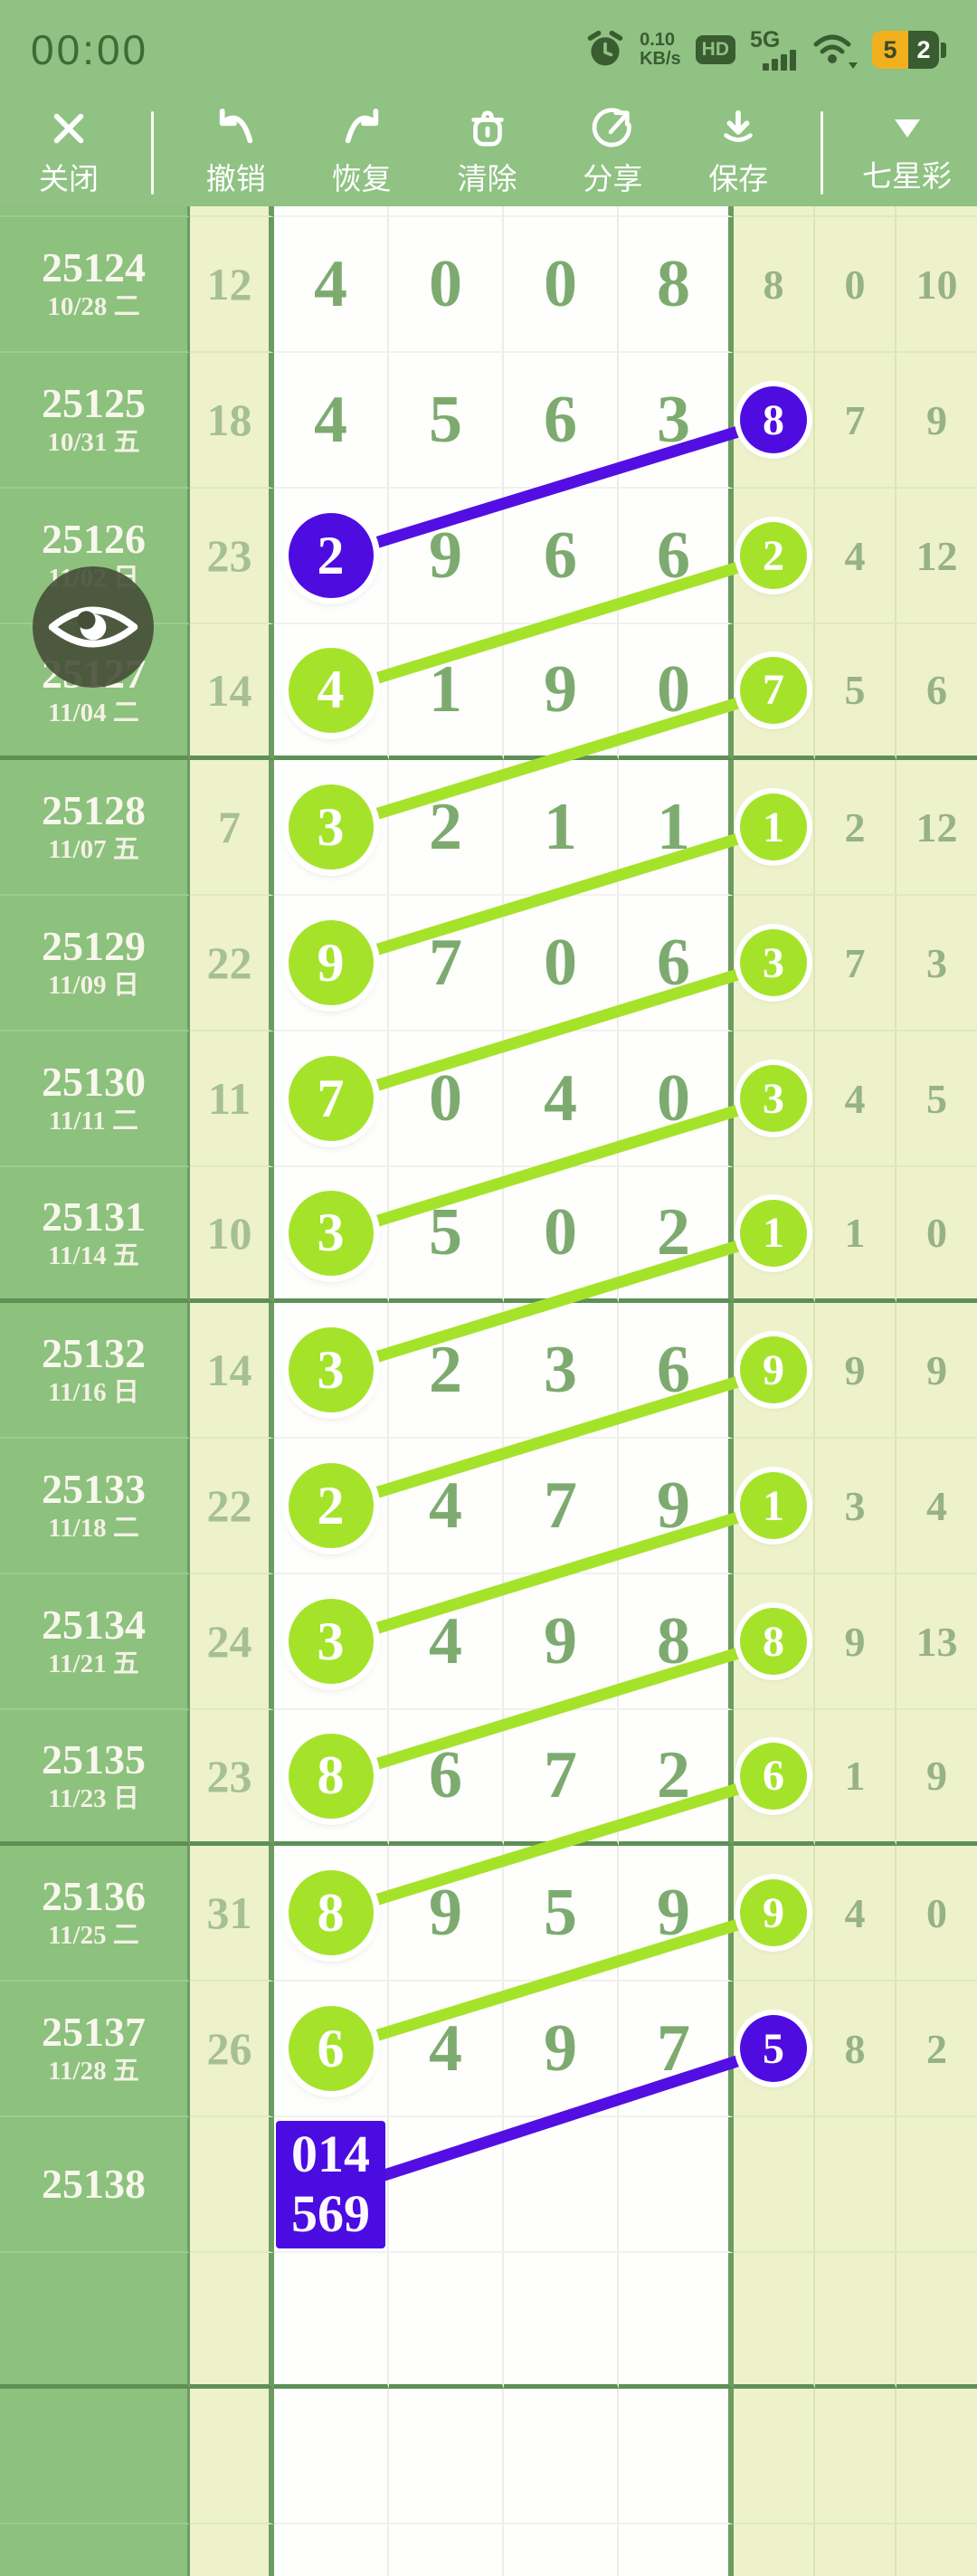 This screenshot has width=977, height=2576. Describe the element at coordinates (232, 285) in the screenshot. I see `sum-cell: 12` at that location.